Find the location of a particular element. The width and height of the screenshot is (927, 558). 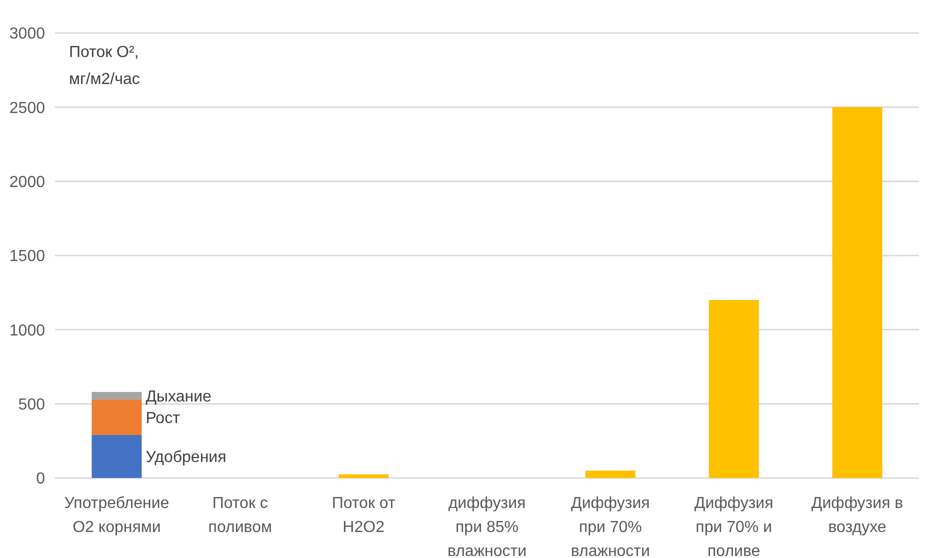

y-tick-label: 1500 is located at coordinates (27, 257).